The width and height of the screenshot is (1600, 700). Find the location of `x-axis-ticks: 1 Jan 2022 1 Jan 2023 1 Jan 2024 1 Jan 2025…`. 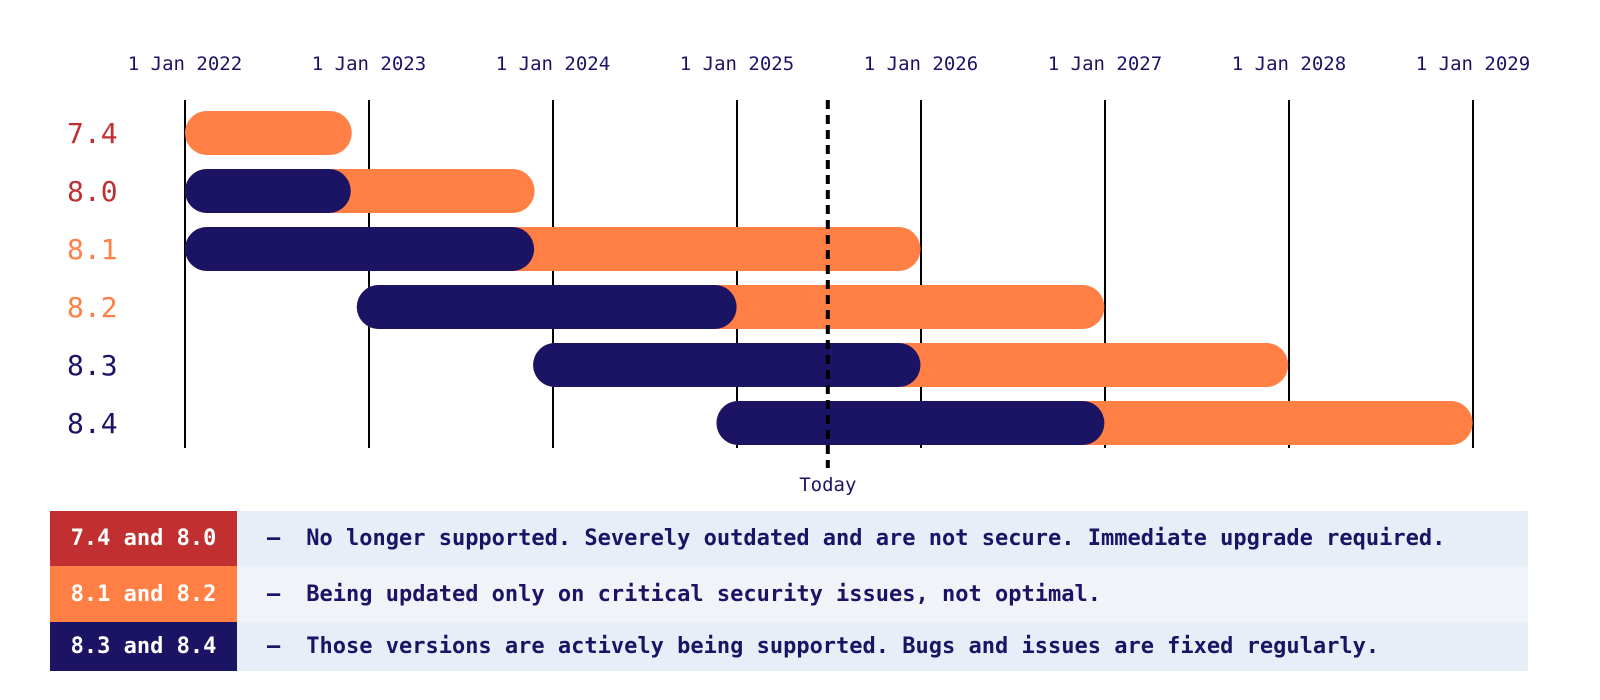

x-axis-ticks: 1 Jan 2022 1 Jan 2023 1 Jan 2024 1 Jan 2025… is located at coordinates (829, 64).